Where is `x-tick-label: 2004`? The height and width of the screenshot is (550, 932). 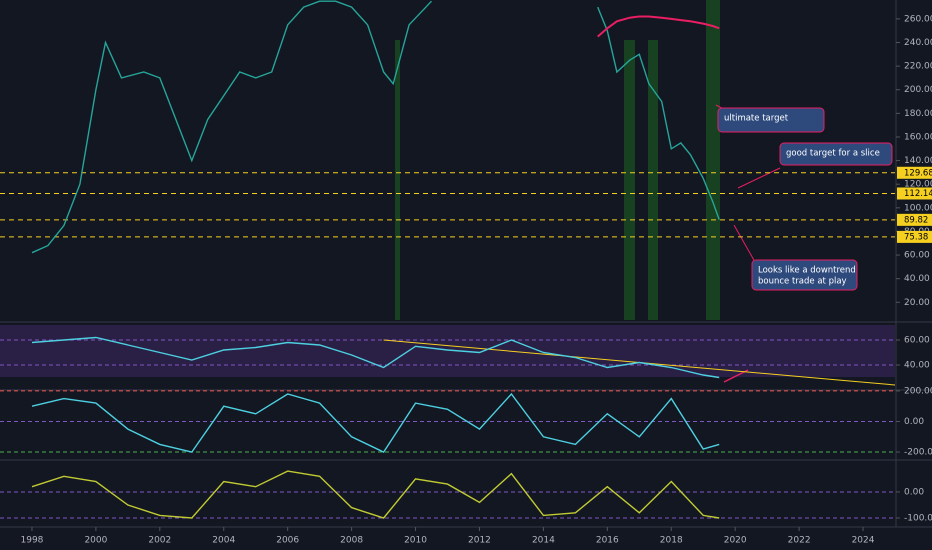
x-tick-label: 2004 is located at coordinates (223, 541).